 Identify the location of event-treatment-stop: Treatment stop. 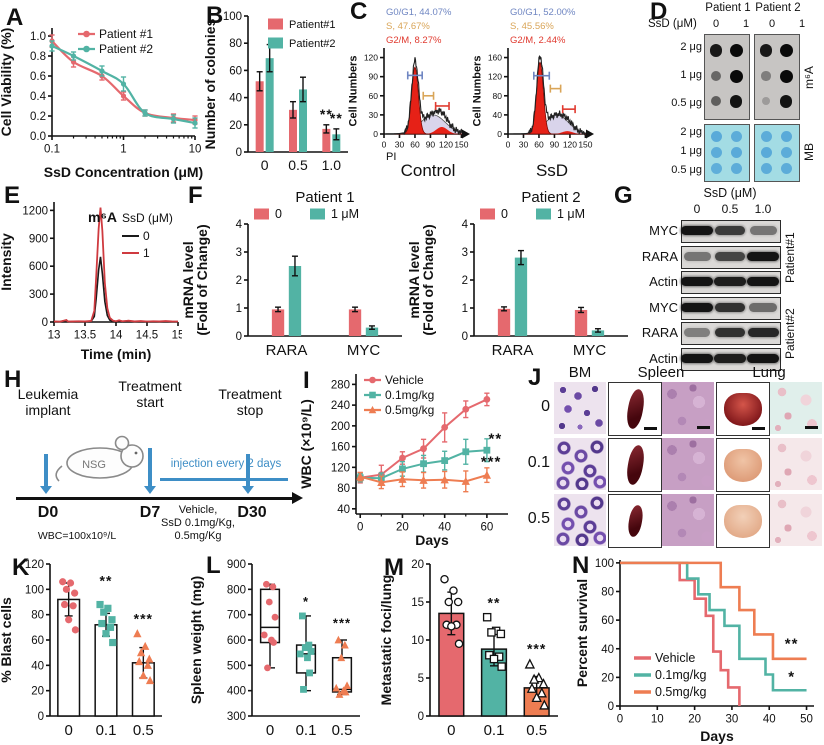
(250, 402).